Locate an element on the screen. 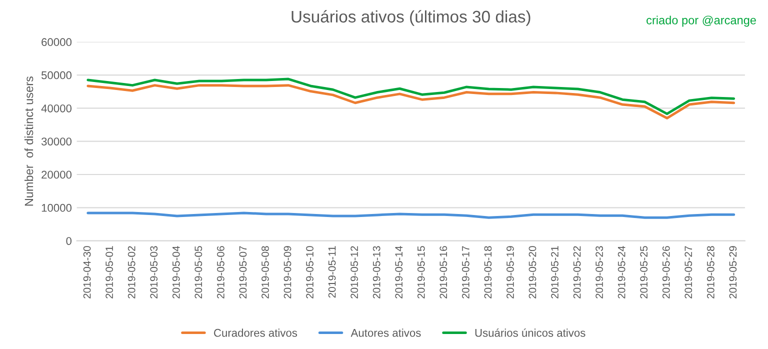 The width and height of the screenshot is (768, 349). y-axis-title: Number of distinct users is located at coordinates (29, 141).